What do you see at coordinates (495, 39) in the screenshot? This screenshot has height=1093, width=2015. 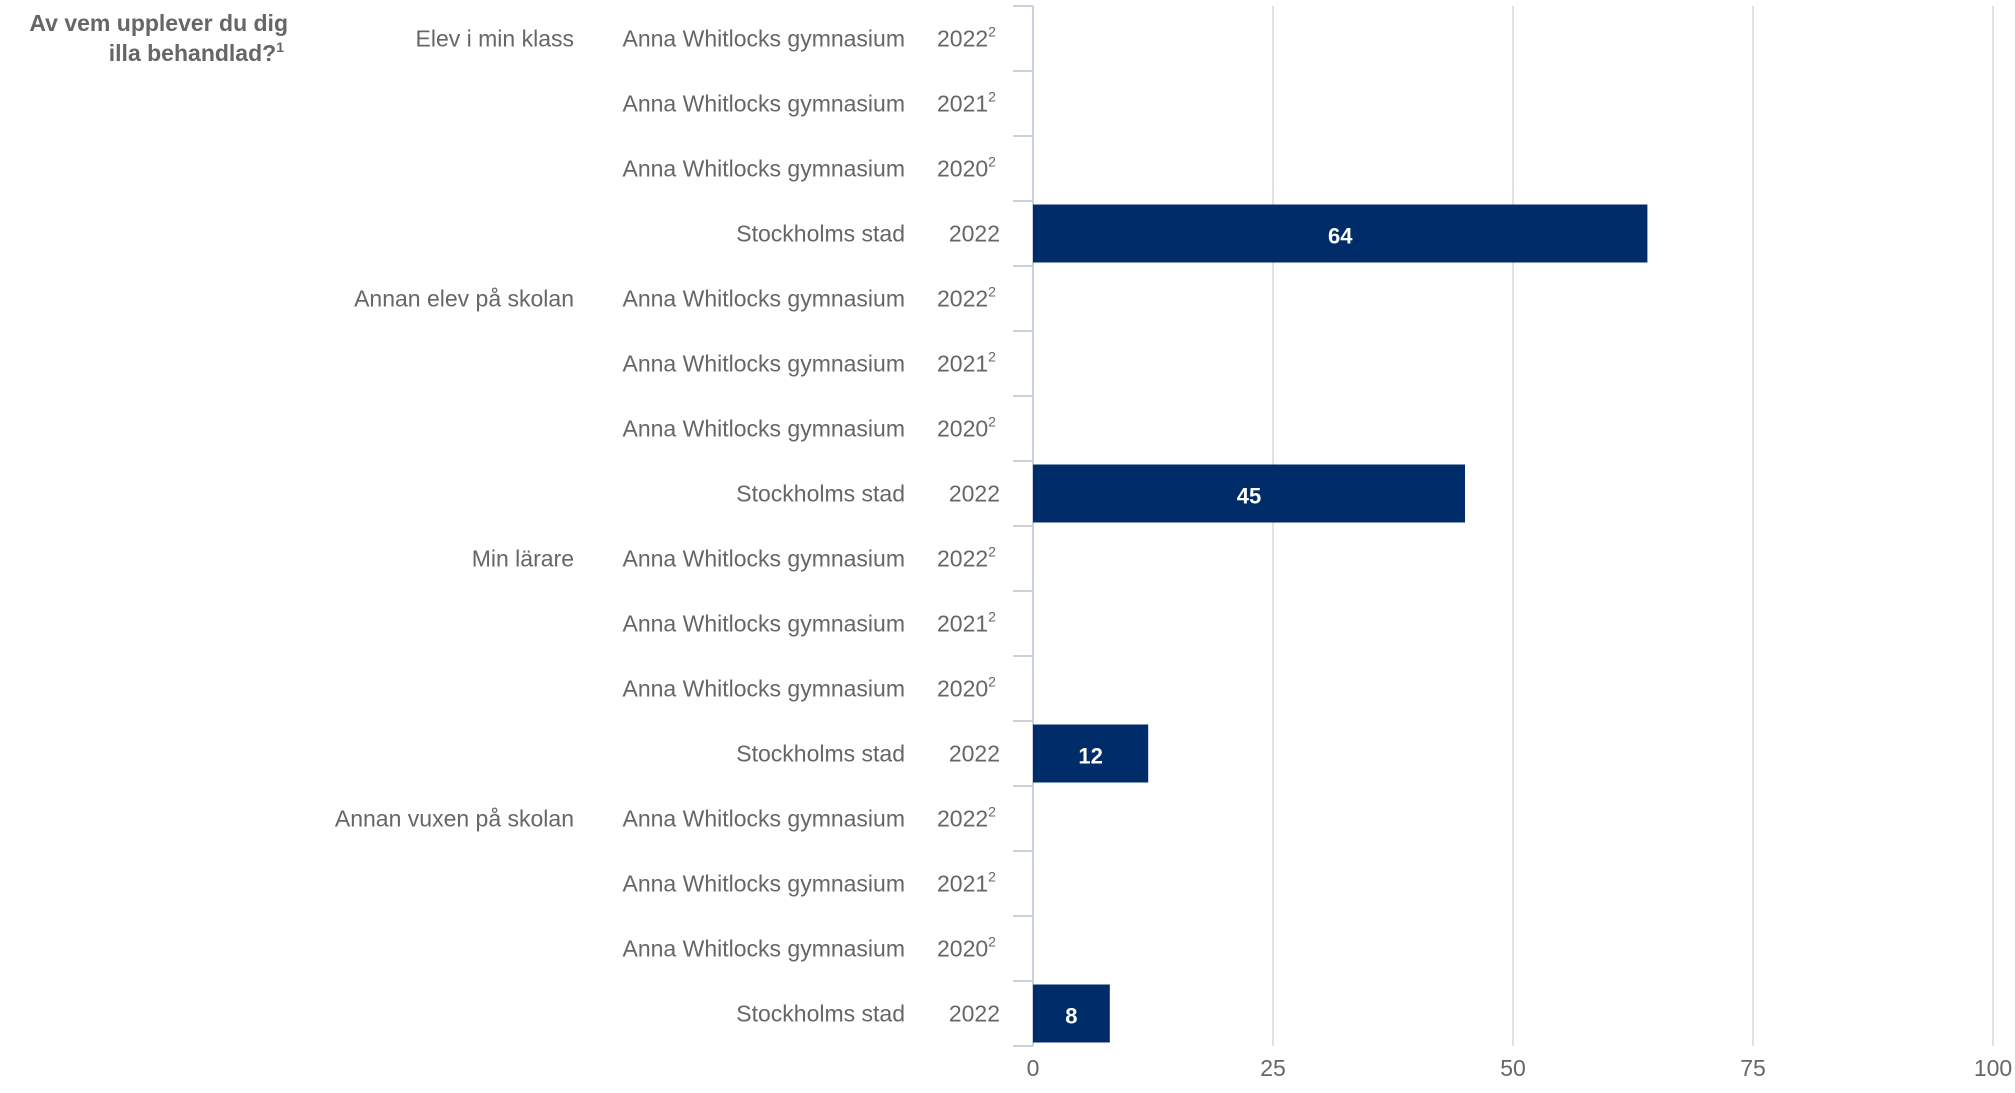 I see `group-label: Elev i min klass` at bounding box center [495, 39].